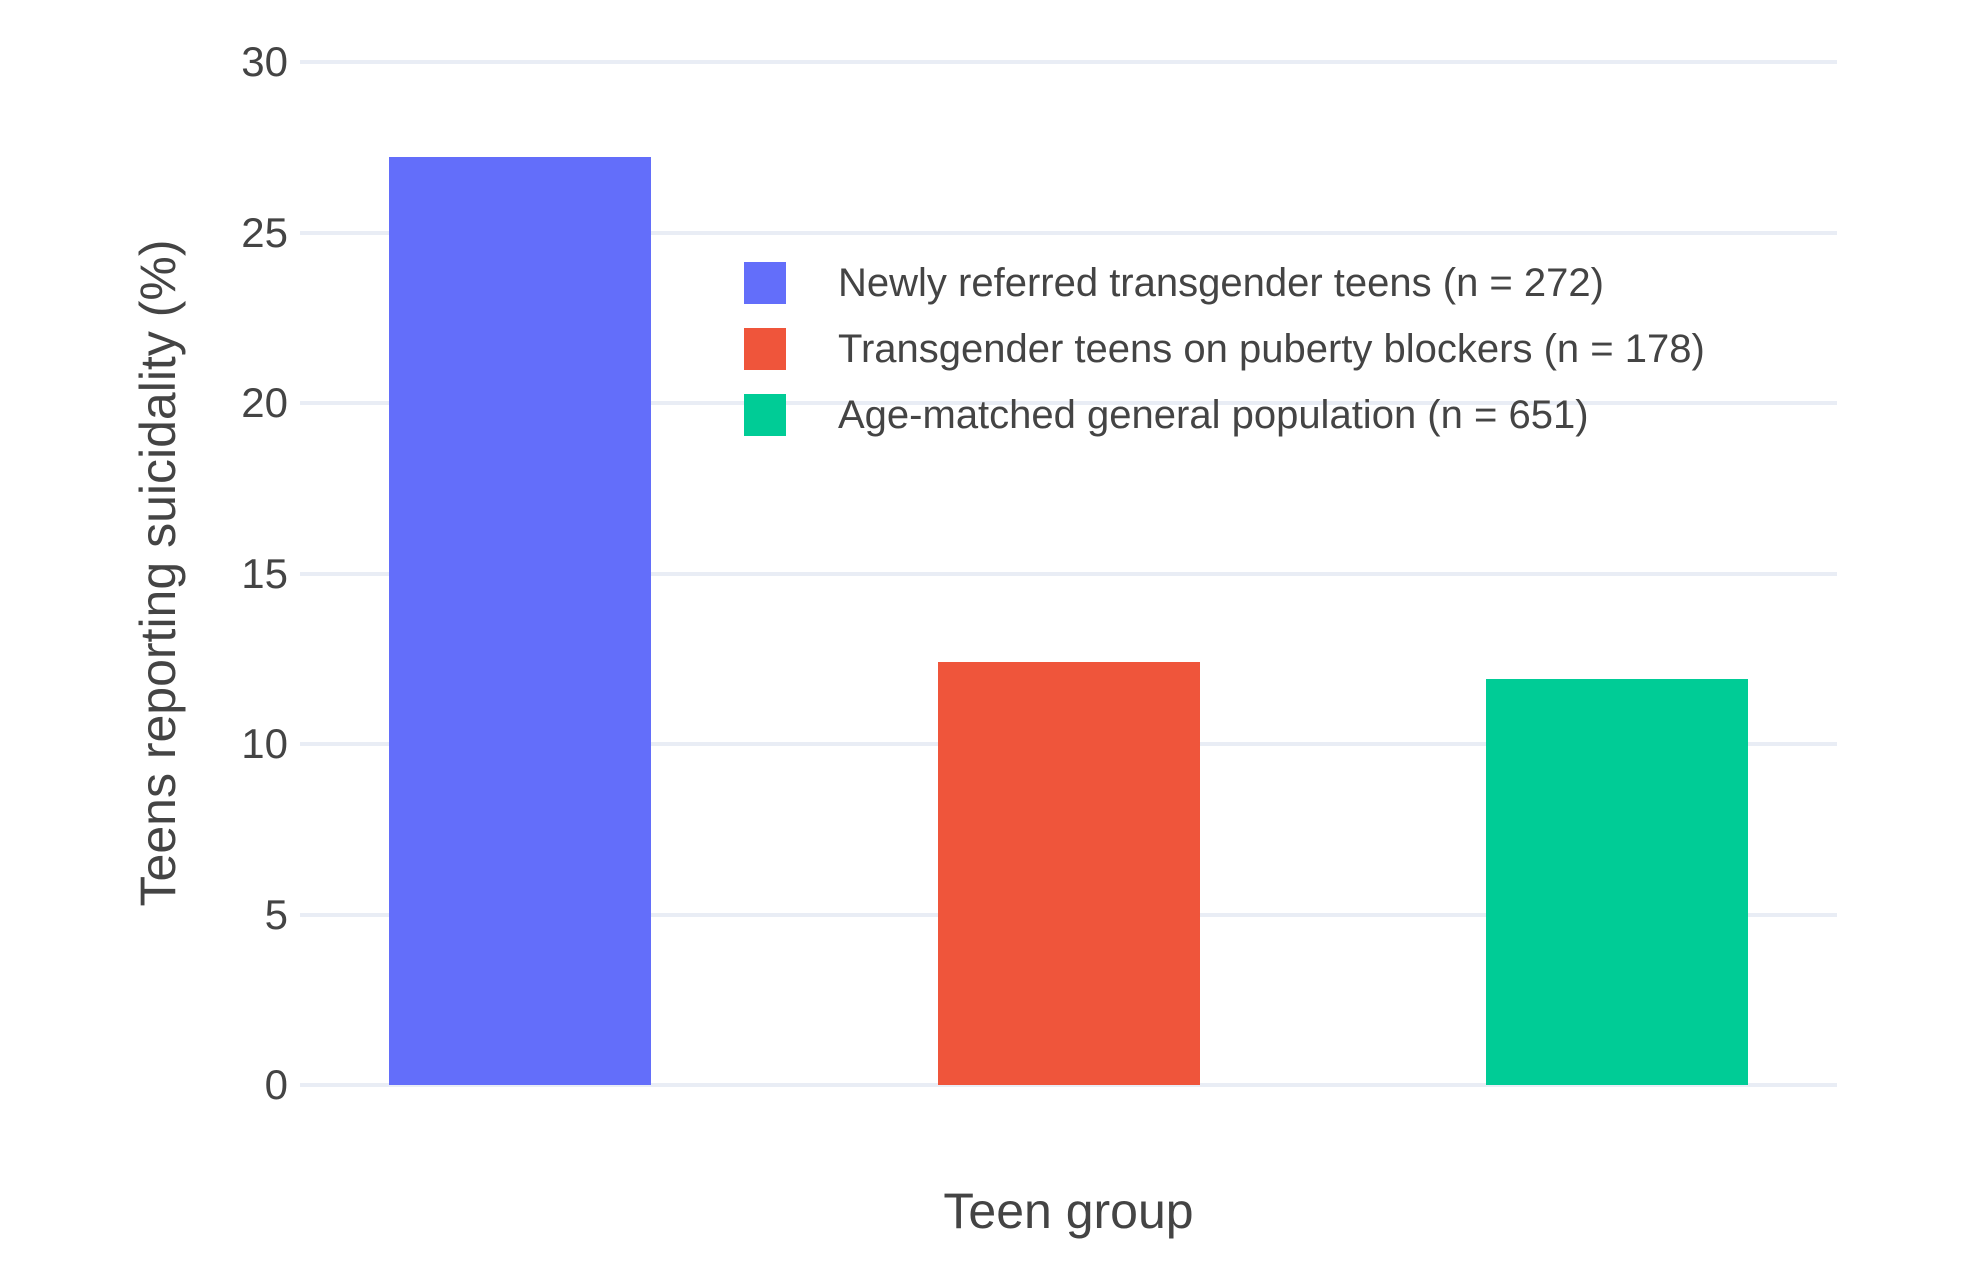  I want to click on y-tick-label: 15, so click(264, 573).